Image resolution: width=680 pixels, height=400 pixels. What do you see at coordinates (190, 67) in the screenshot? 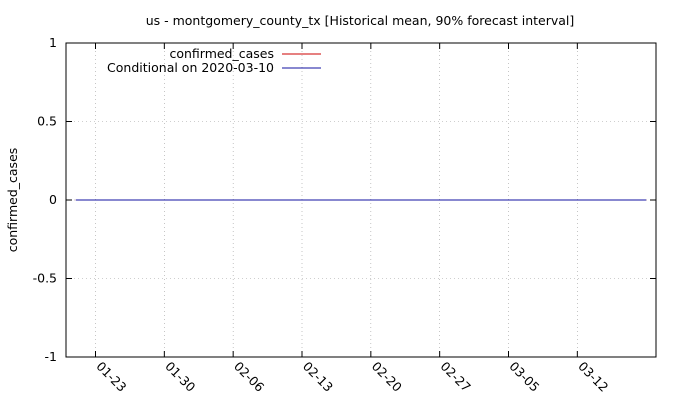
I see `legend-label: Conditional on 2020-03-10` at bounding box center [190, 67].